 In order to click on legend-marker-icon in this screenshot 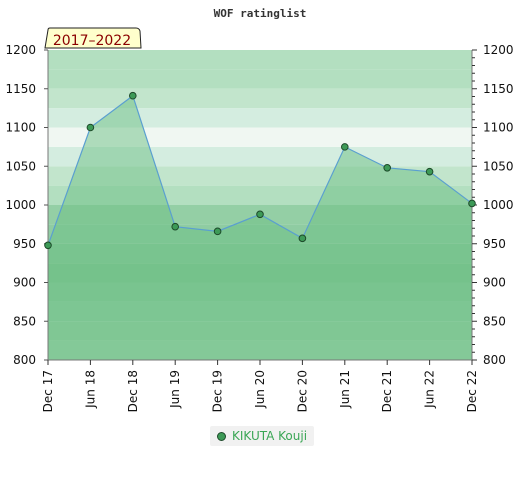, I will do `click(221, 436)`.